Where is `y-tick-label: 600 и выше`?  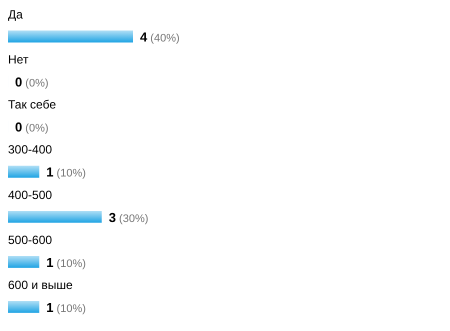
y-tick-label: 600 и выше is located at coordinates (41, 285).